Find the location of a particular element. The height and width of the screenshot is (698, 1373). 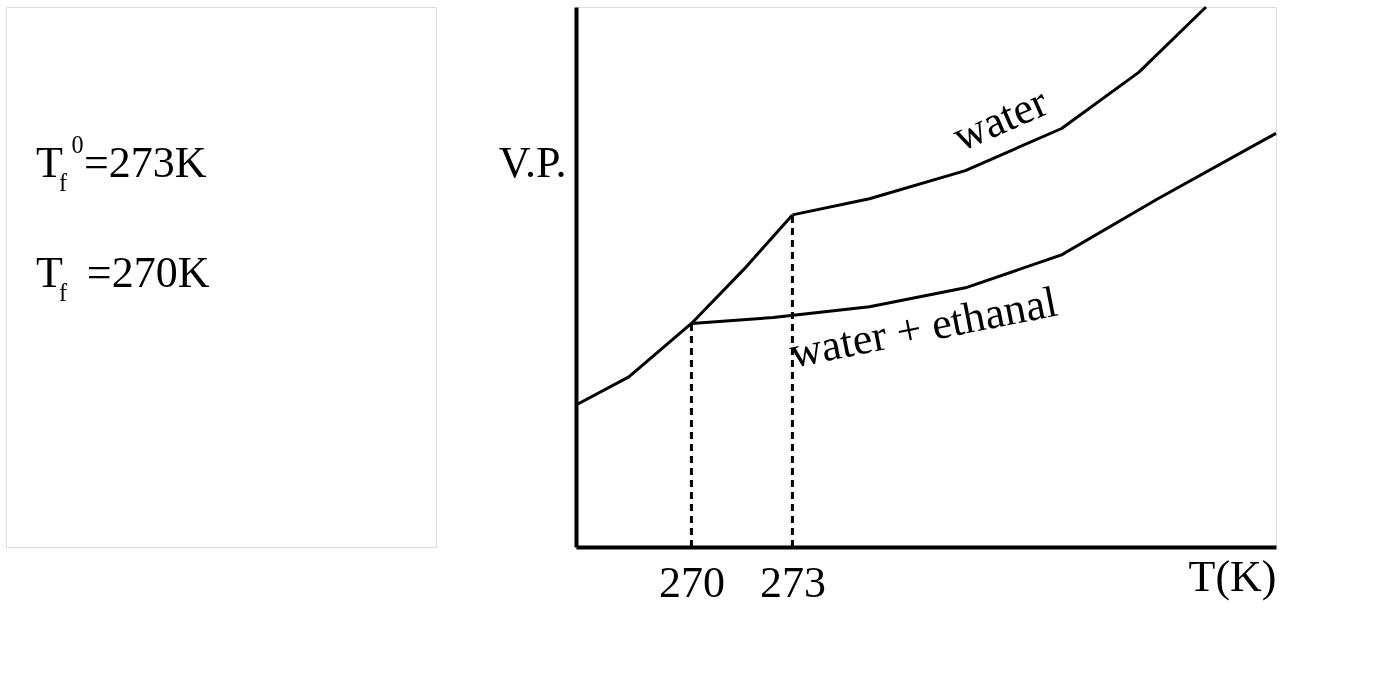

x-axis-title: T(K) is located at coordinates (1232, 576).